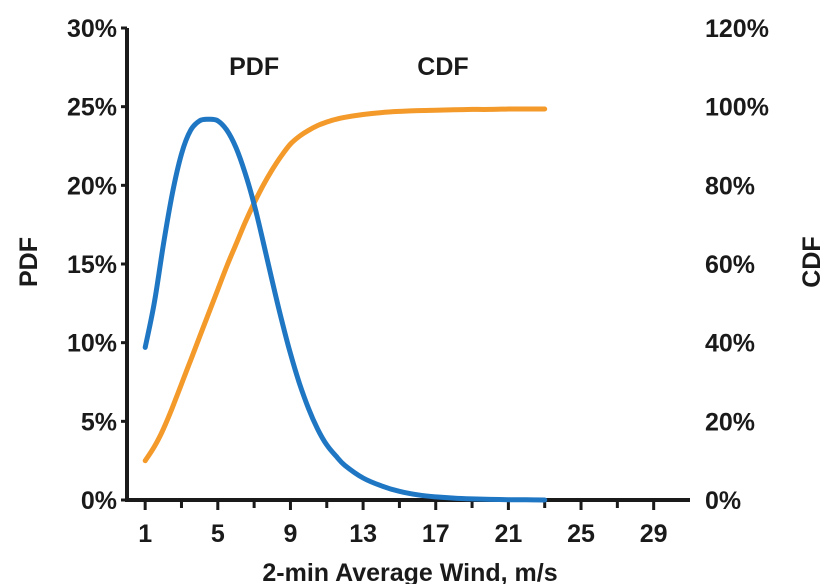 This screenshot has width=829, height=584. Describe the element at coordinates (92, 29) in the screenshot. I see `y-left-tick-label: 30%` at that location.